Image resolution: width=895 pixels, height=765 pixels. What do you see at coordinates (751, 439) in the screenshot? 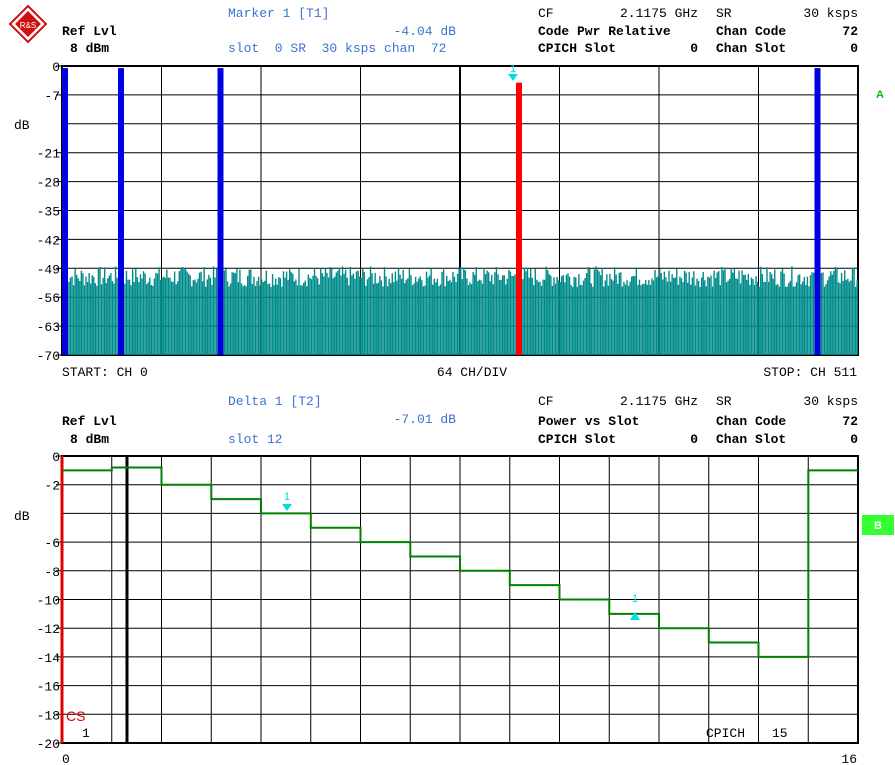
I see `bottom-chan-slot-label: Chan Slot` at bounding box center [751, 439].